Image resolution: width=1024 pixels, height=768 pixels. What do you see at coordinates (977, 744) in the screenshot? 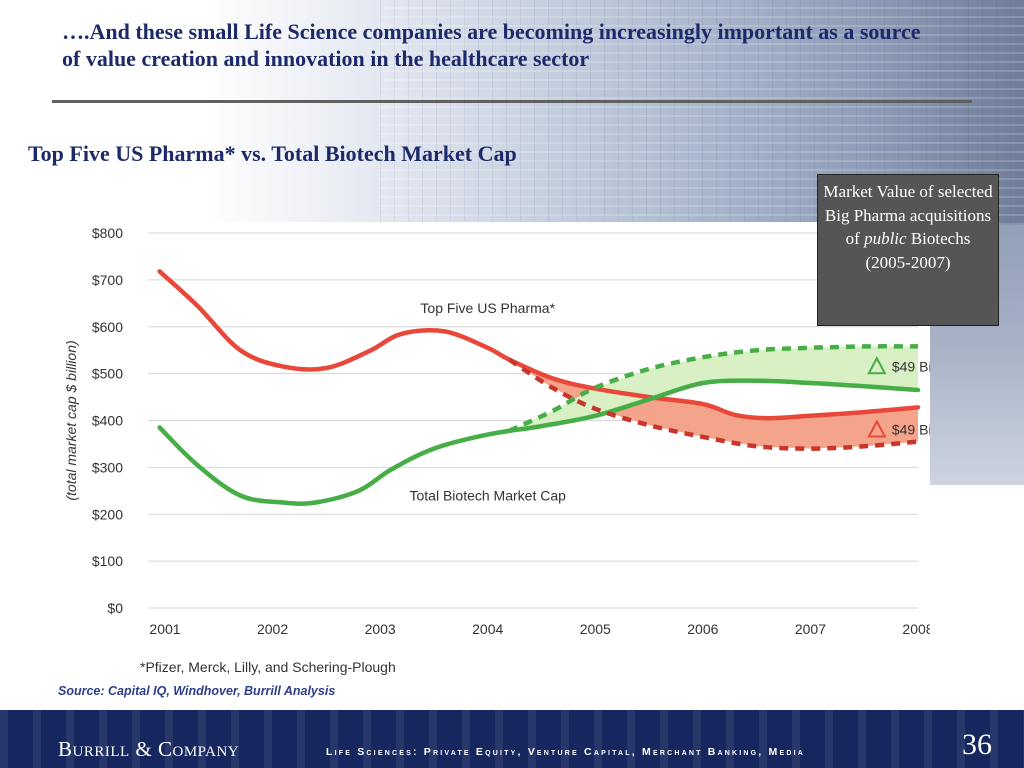
I see `page-number: 36` at bounding box center [977, 744].